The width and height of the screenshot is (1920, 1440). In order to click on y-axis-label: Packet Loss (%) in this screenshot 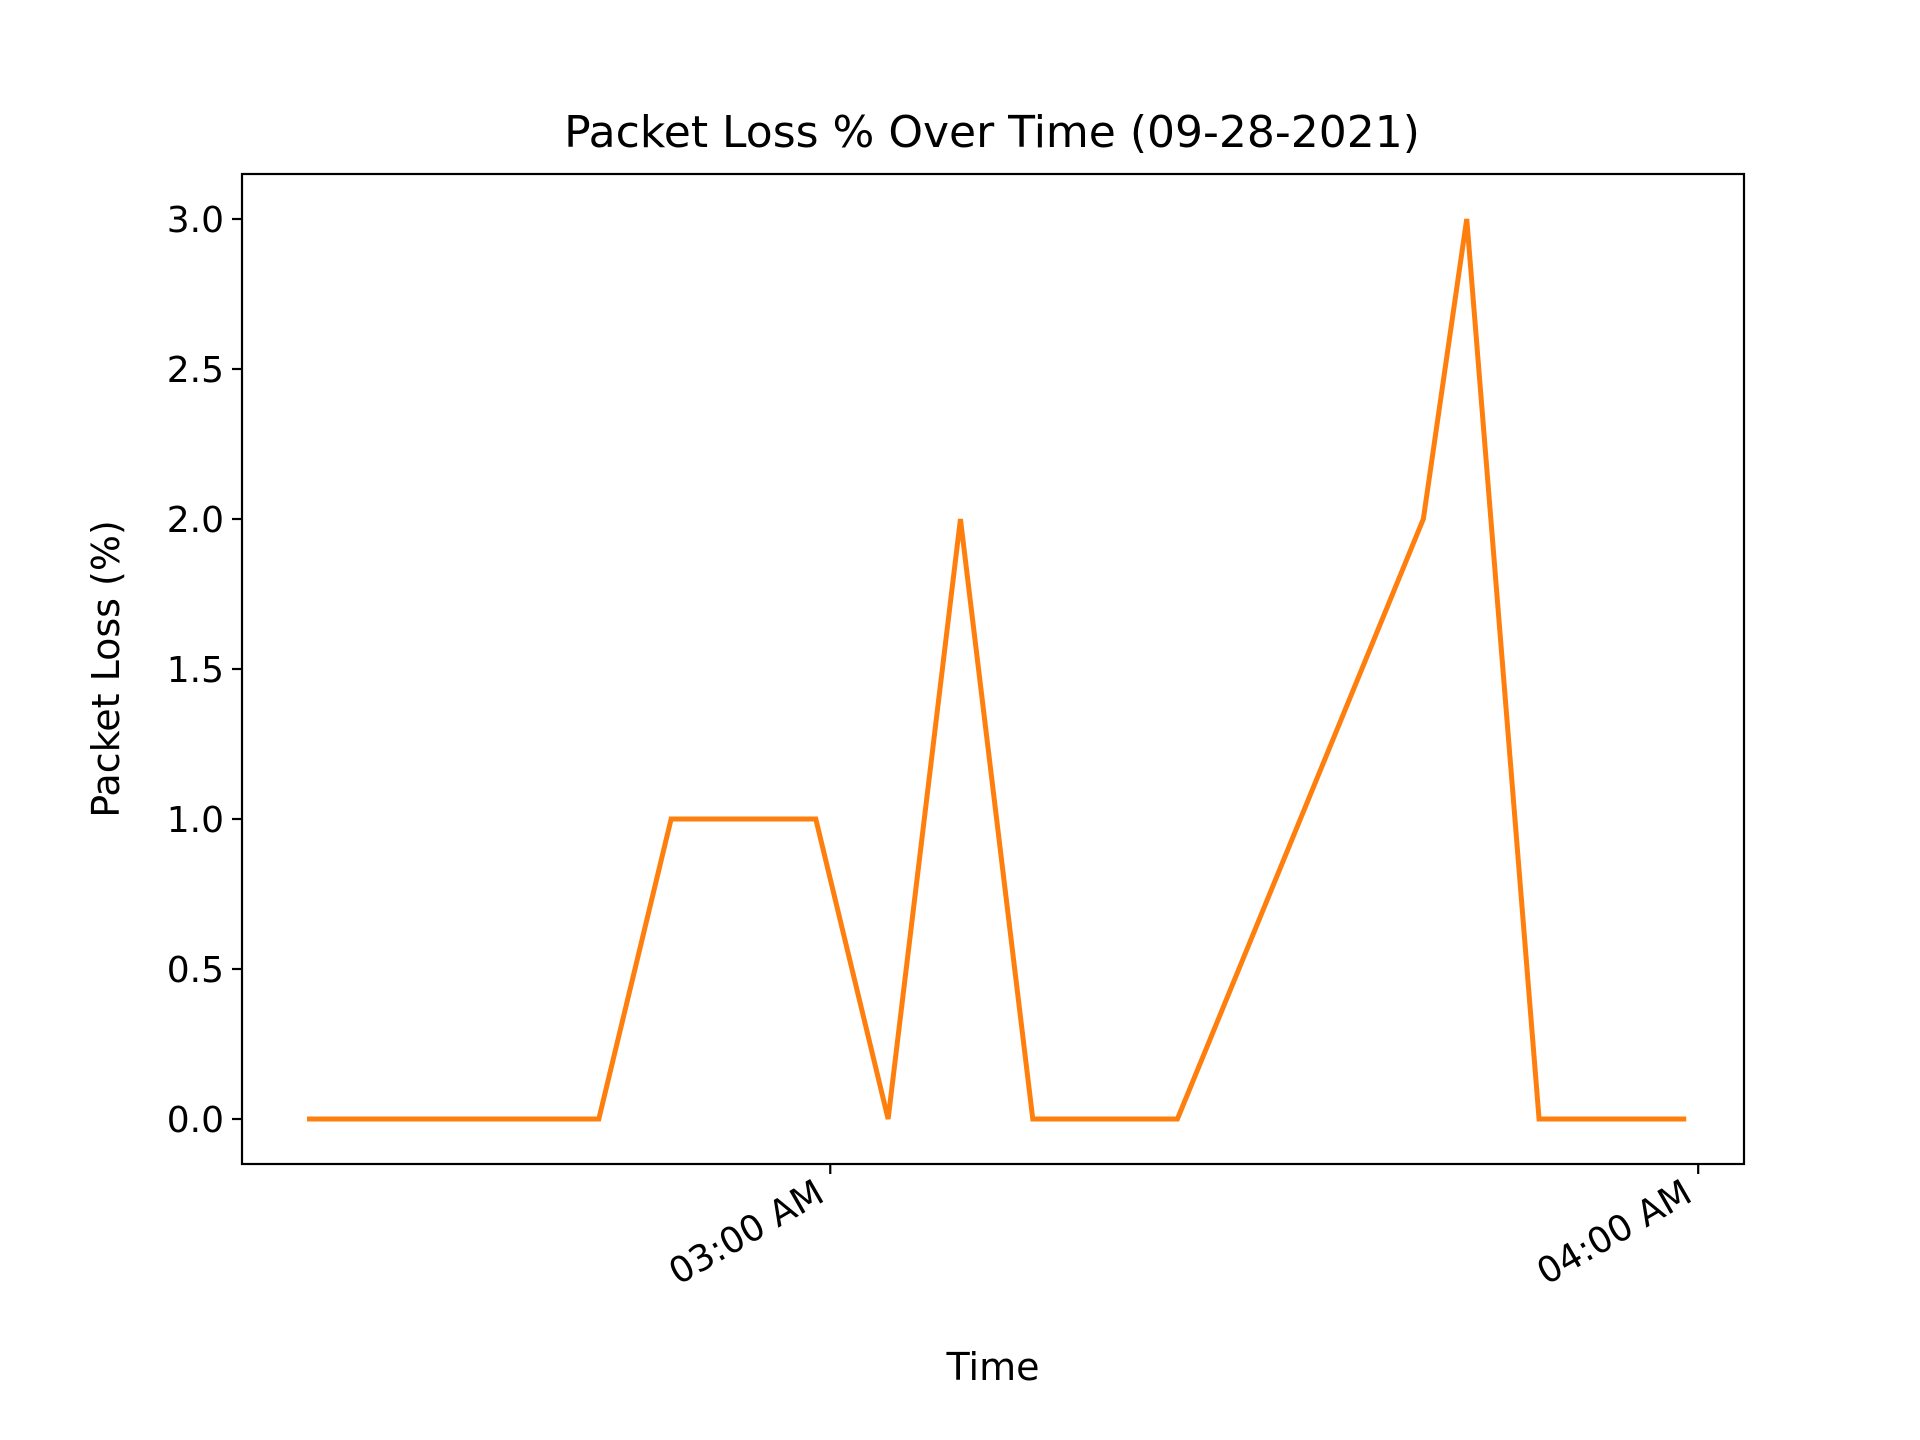, I will do `click(106, 669)`.